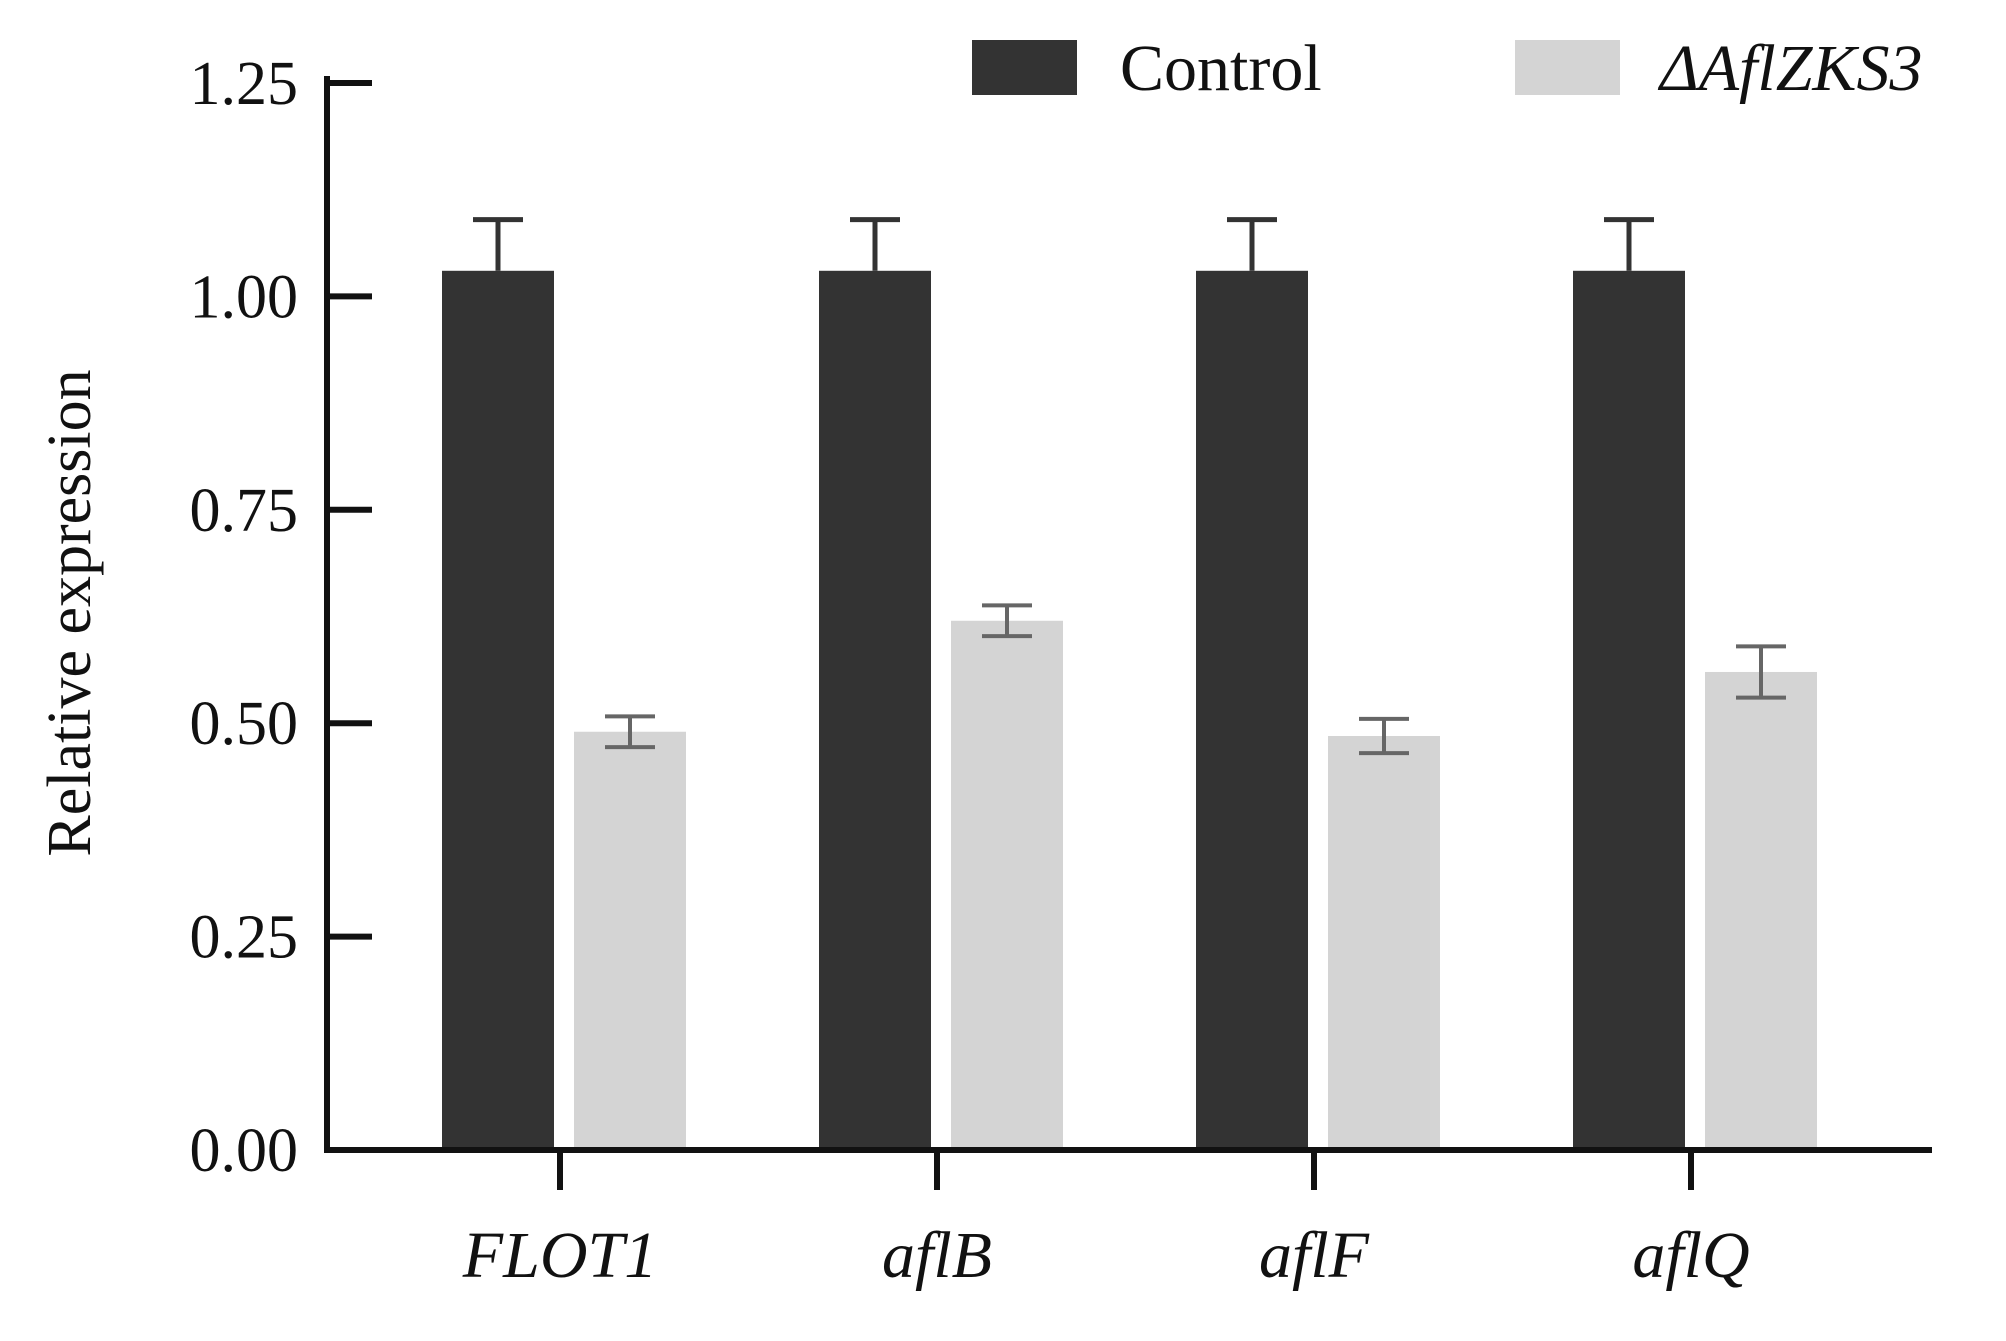 The height and width of the screenshot is (1341, 2006). I want to click on x-tick-label: aflQ, so click(1690, 1255).